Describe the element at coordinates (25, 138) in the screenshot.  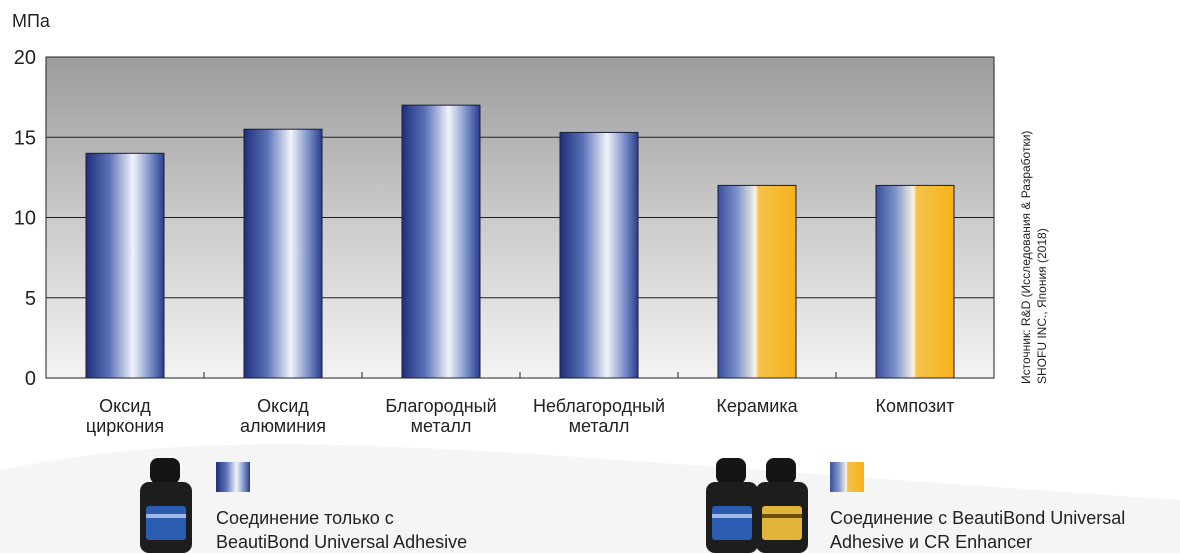
I see `y-tick-label: 15` at that location.